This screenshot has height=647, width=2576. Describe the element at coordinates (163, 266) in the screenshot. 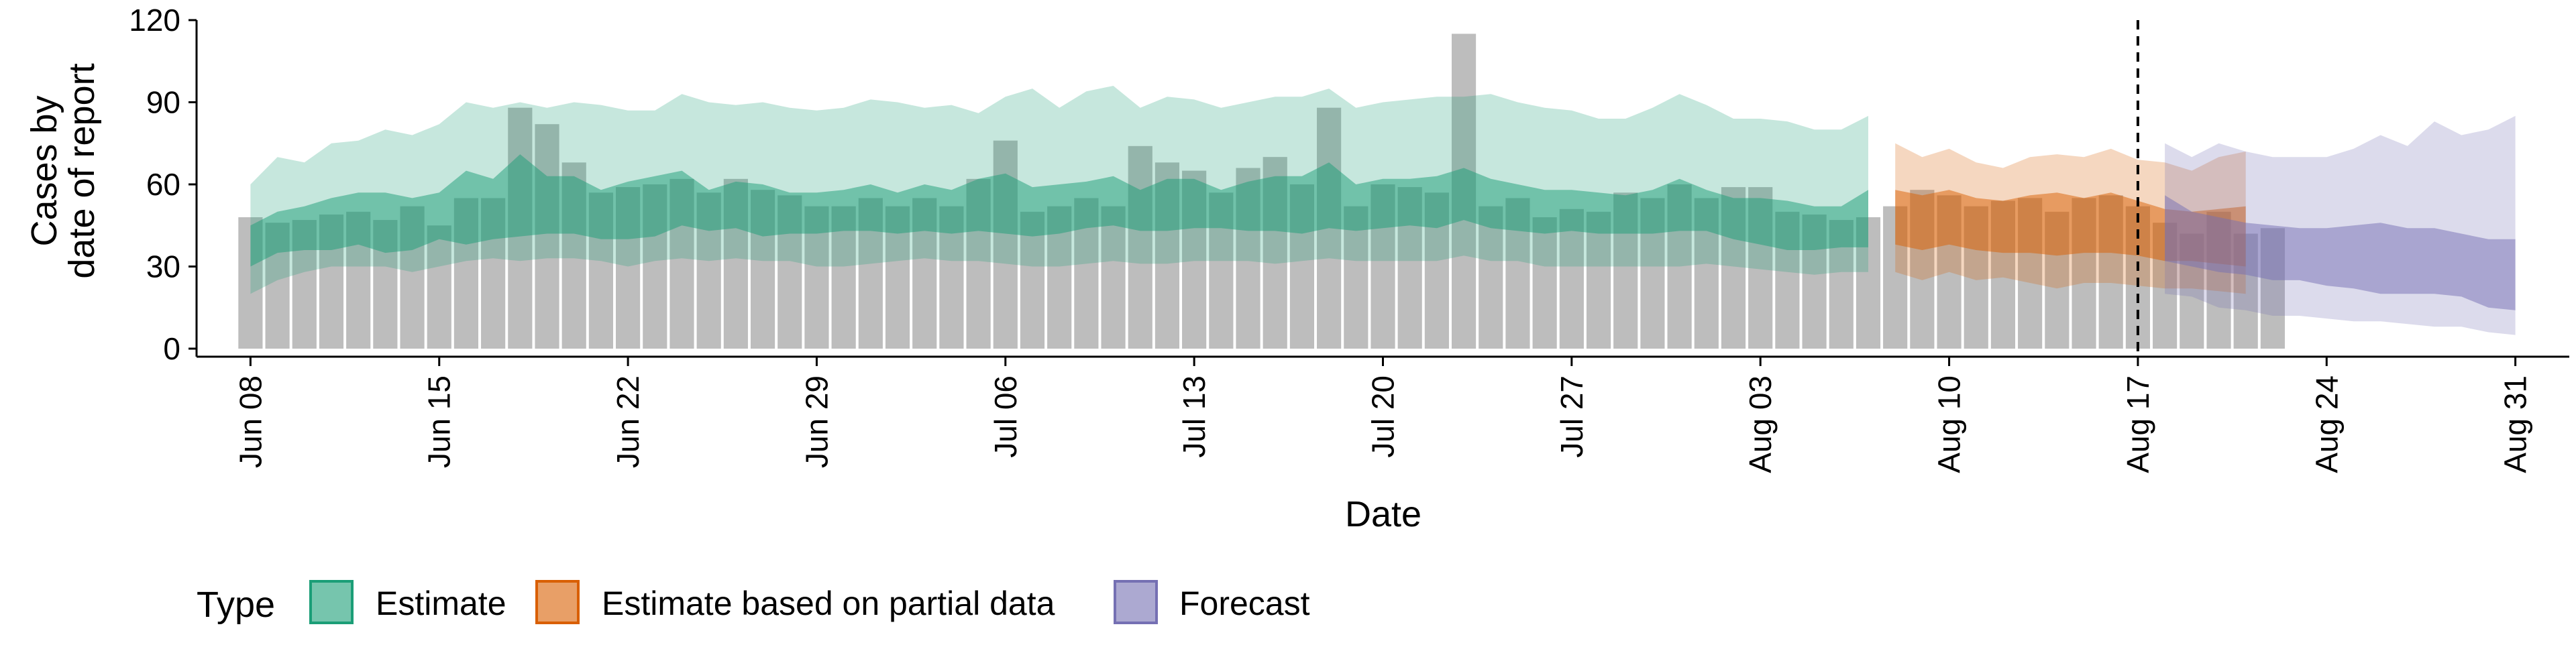

I see `y-tick-label: 30` at that location.